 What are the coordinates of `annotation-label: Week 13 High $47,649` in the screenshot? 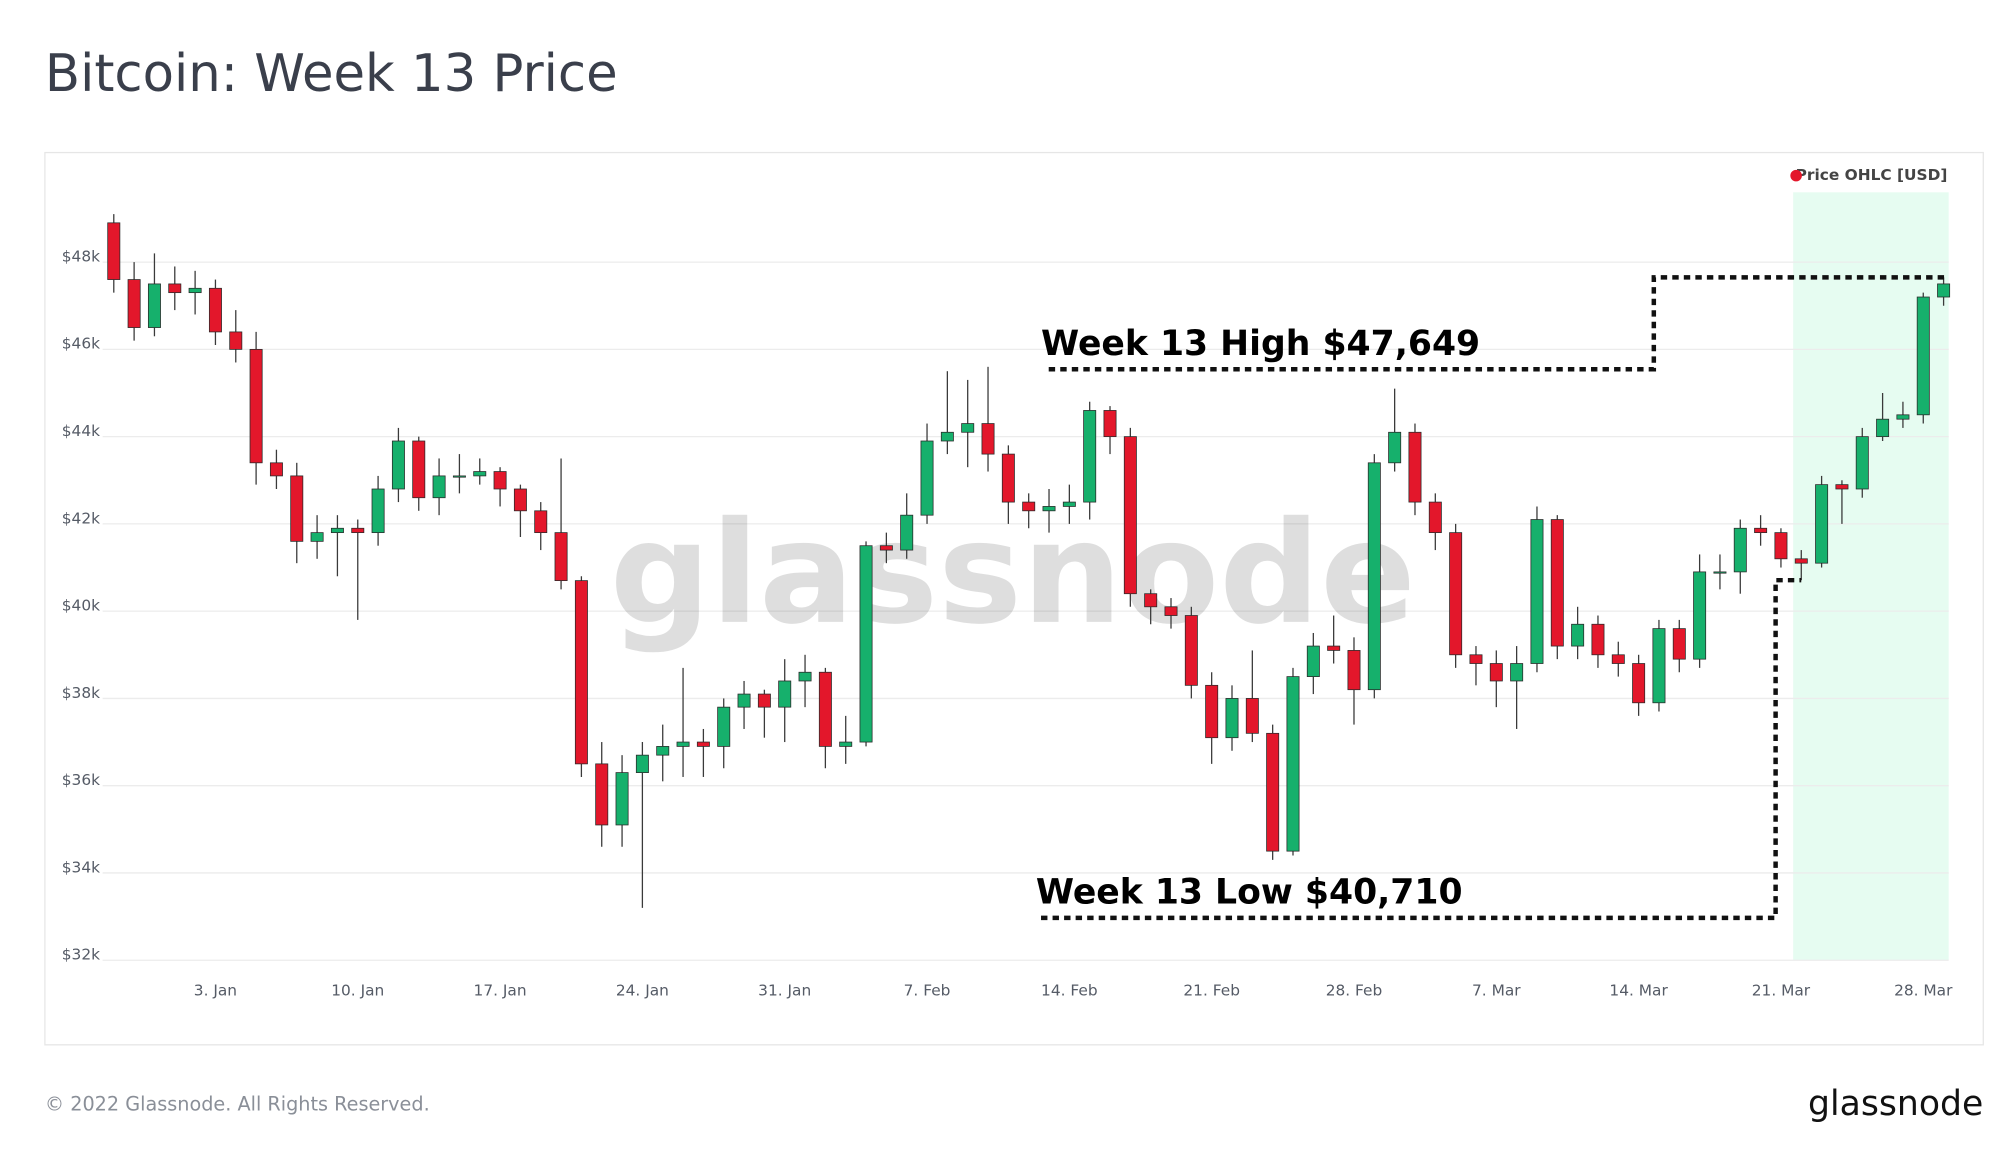 It's located at (1260, 344).